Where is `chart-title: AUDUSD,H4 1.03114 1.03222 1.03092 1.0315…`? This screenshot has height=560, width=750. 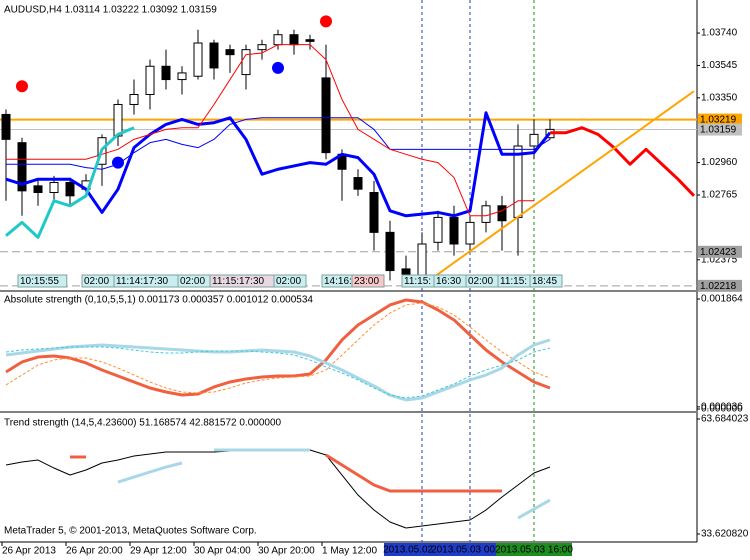
chart-title: AUDUSD,H4 1.03114 1.03222 1.03092 1.0315… is located at coordinates (110, 10).